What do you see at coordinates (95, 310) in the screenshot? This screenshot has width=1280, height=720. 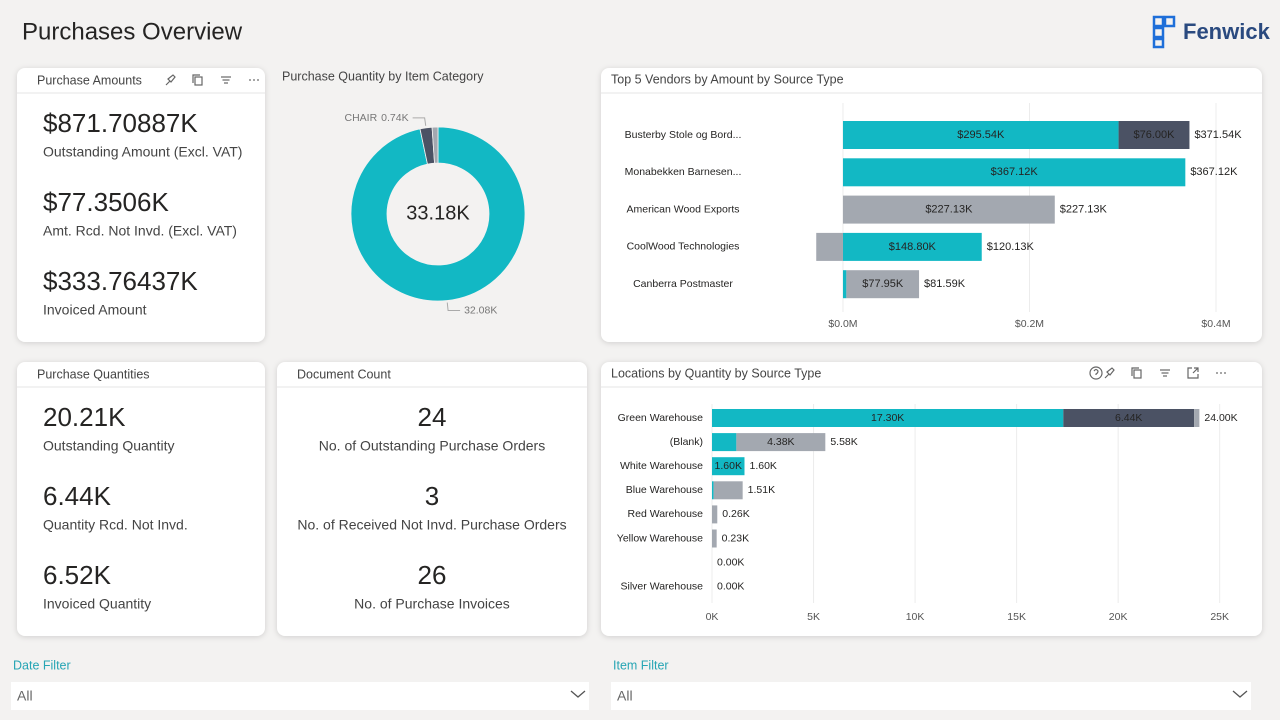 I see `kpi-label: Invoiced Amount` at bounding box center [95, 310].